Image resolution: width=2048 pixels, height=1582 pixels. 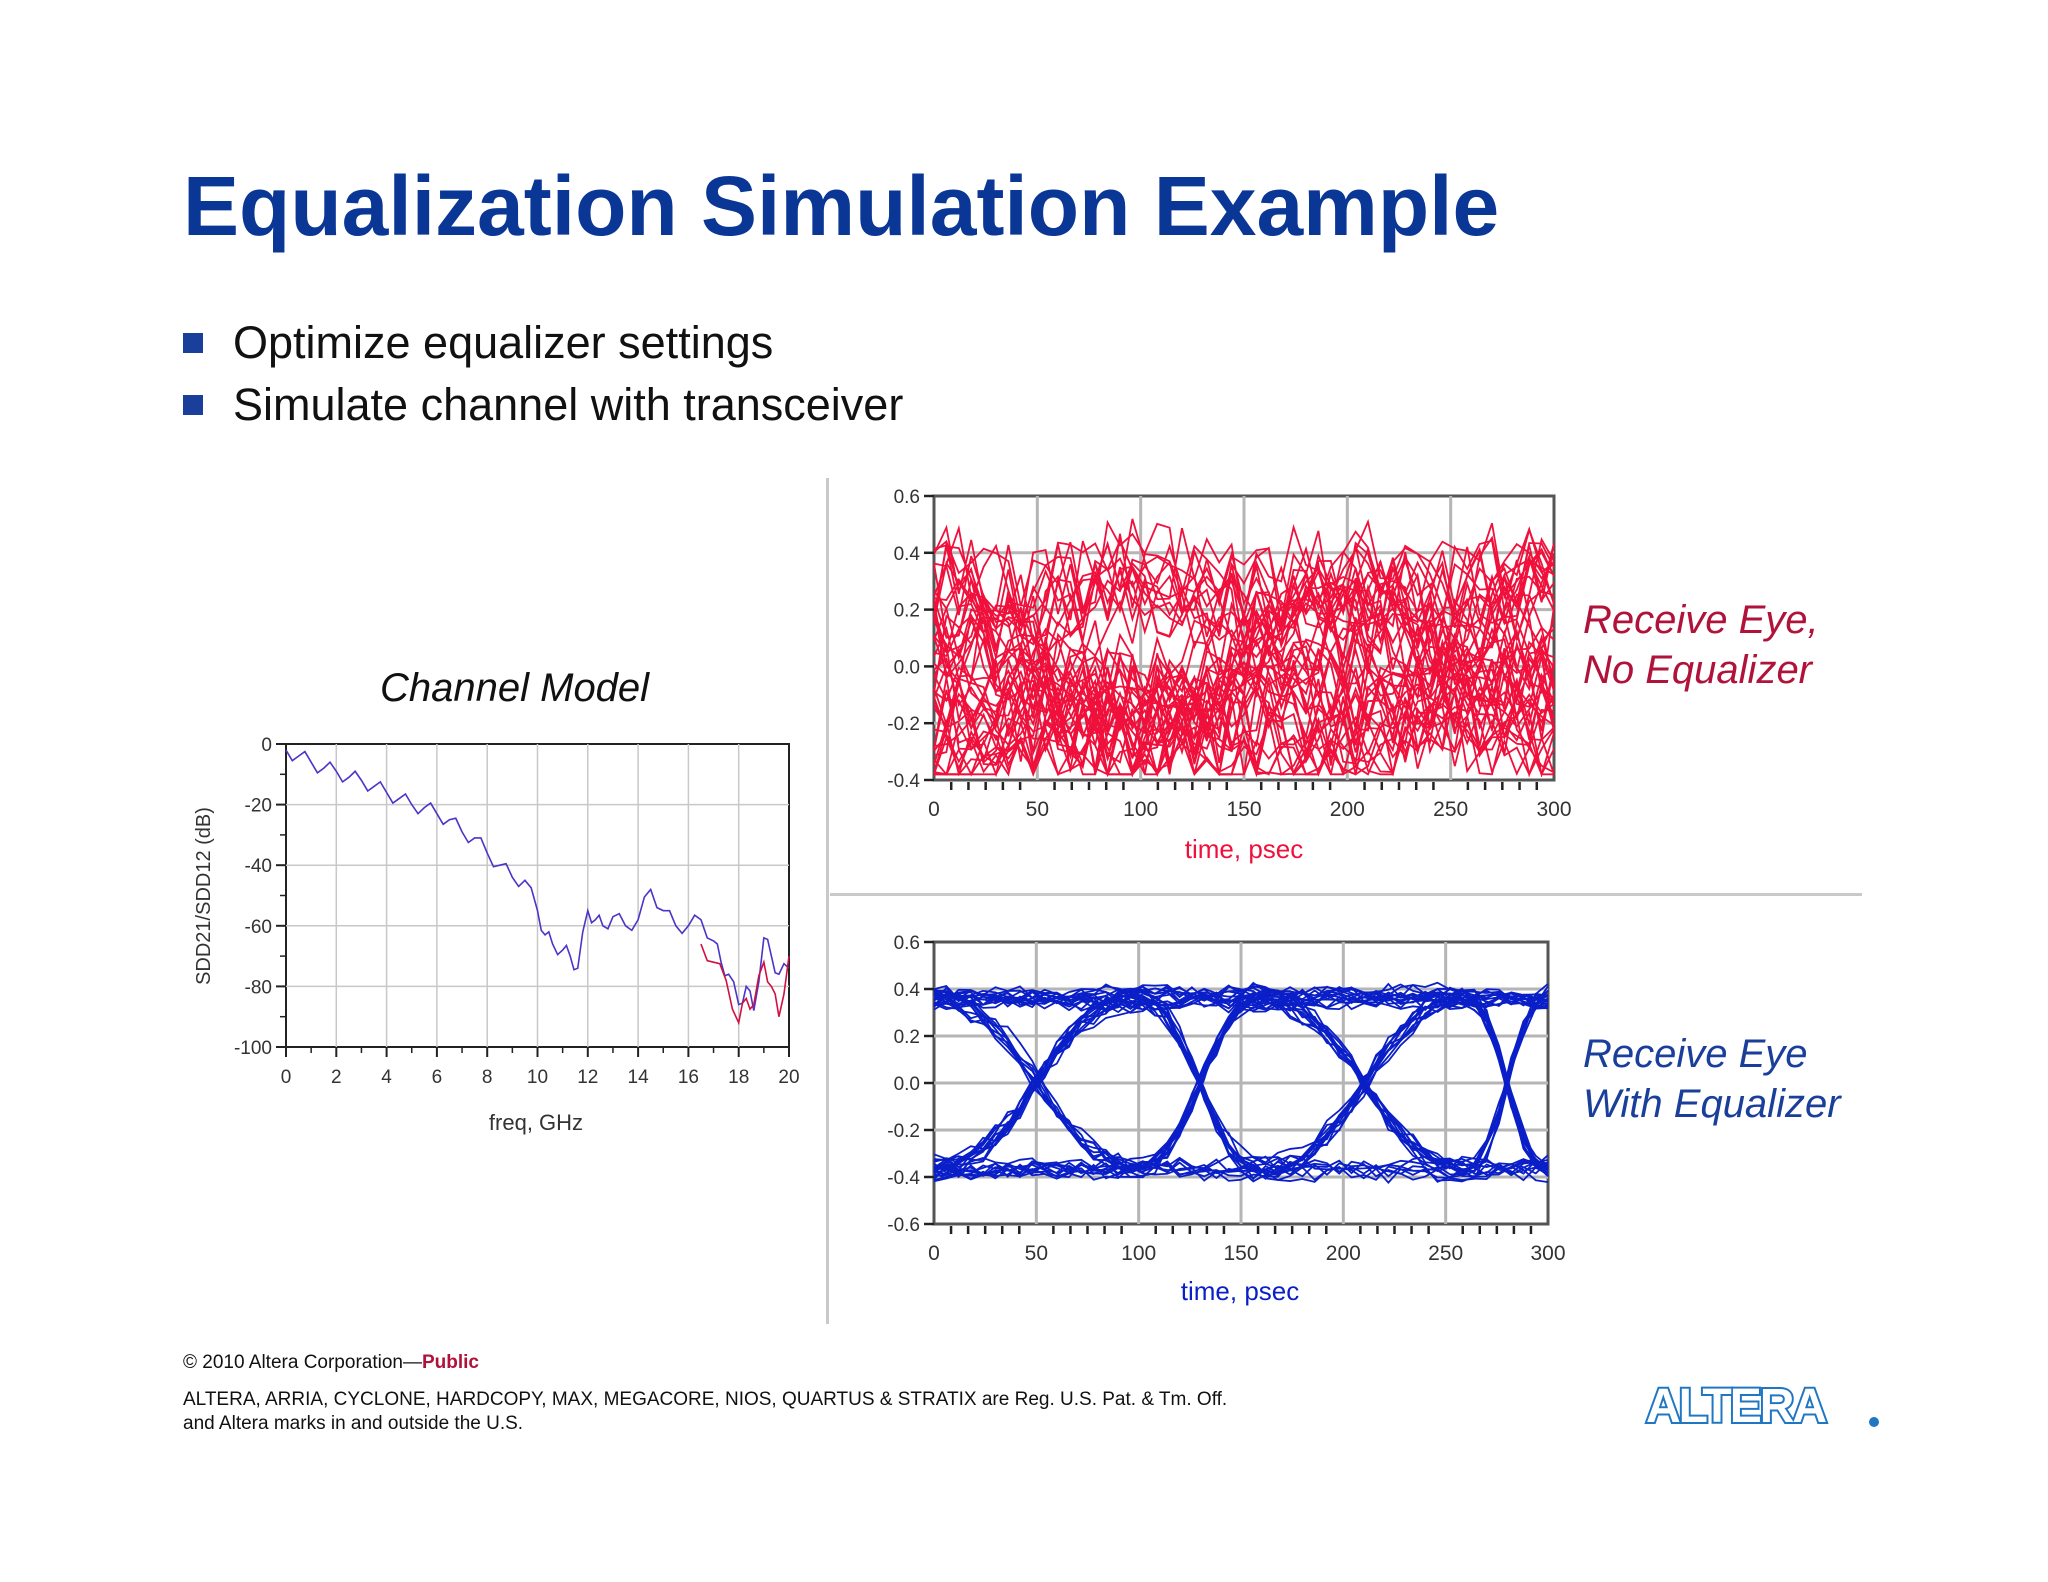 I want to click on channel-model-caption: Channel Model, so click(x=515, y=688).